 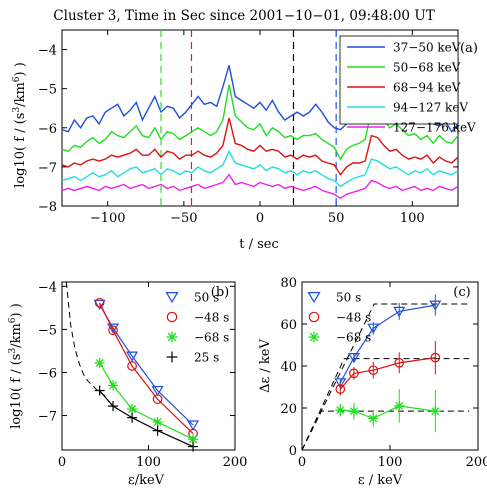 I want to click on panel-a-label: (a), so click(x=469, y=48).